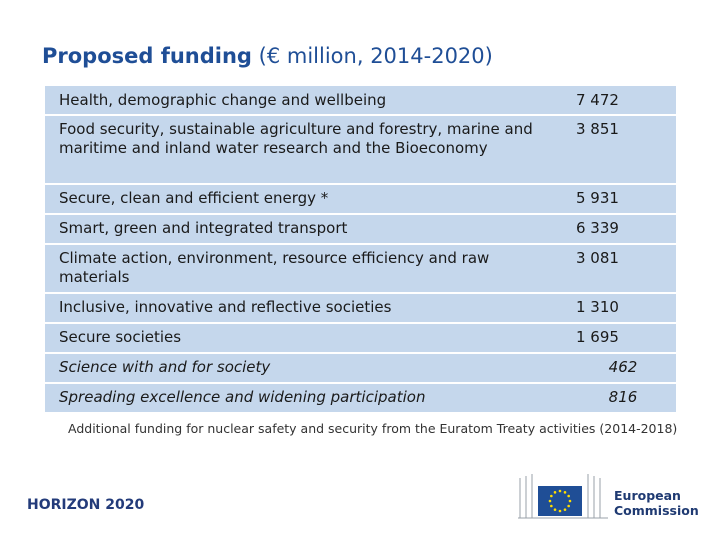 Image resolution: width=720 pixels, height=540 pixels. What do you see at coordinates (305, 368) in the screenshot?
I see `row-label: Science with and for society` at bounding box center [305, 368].